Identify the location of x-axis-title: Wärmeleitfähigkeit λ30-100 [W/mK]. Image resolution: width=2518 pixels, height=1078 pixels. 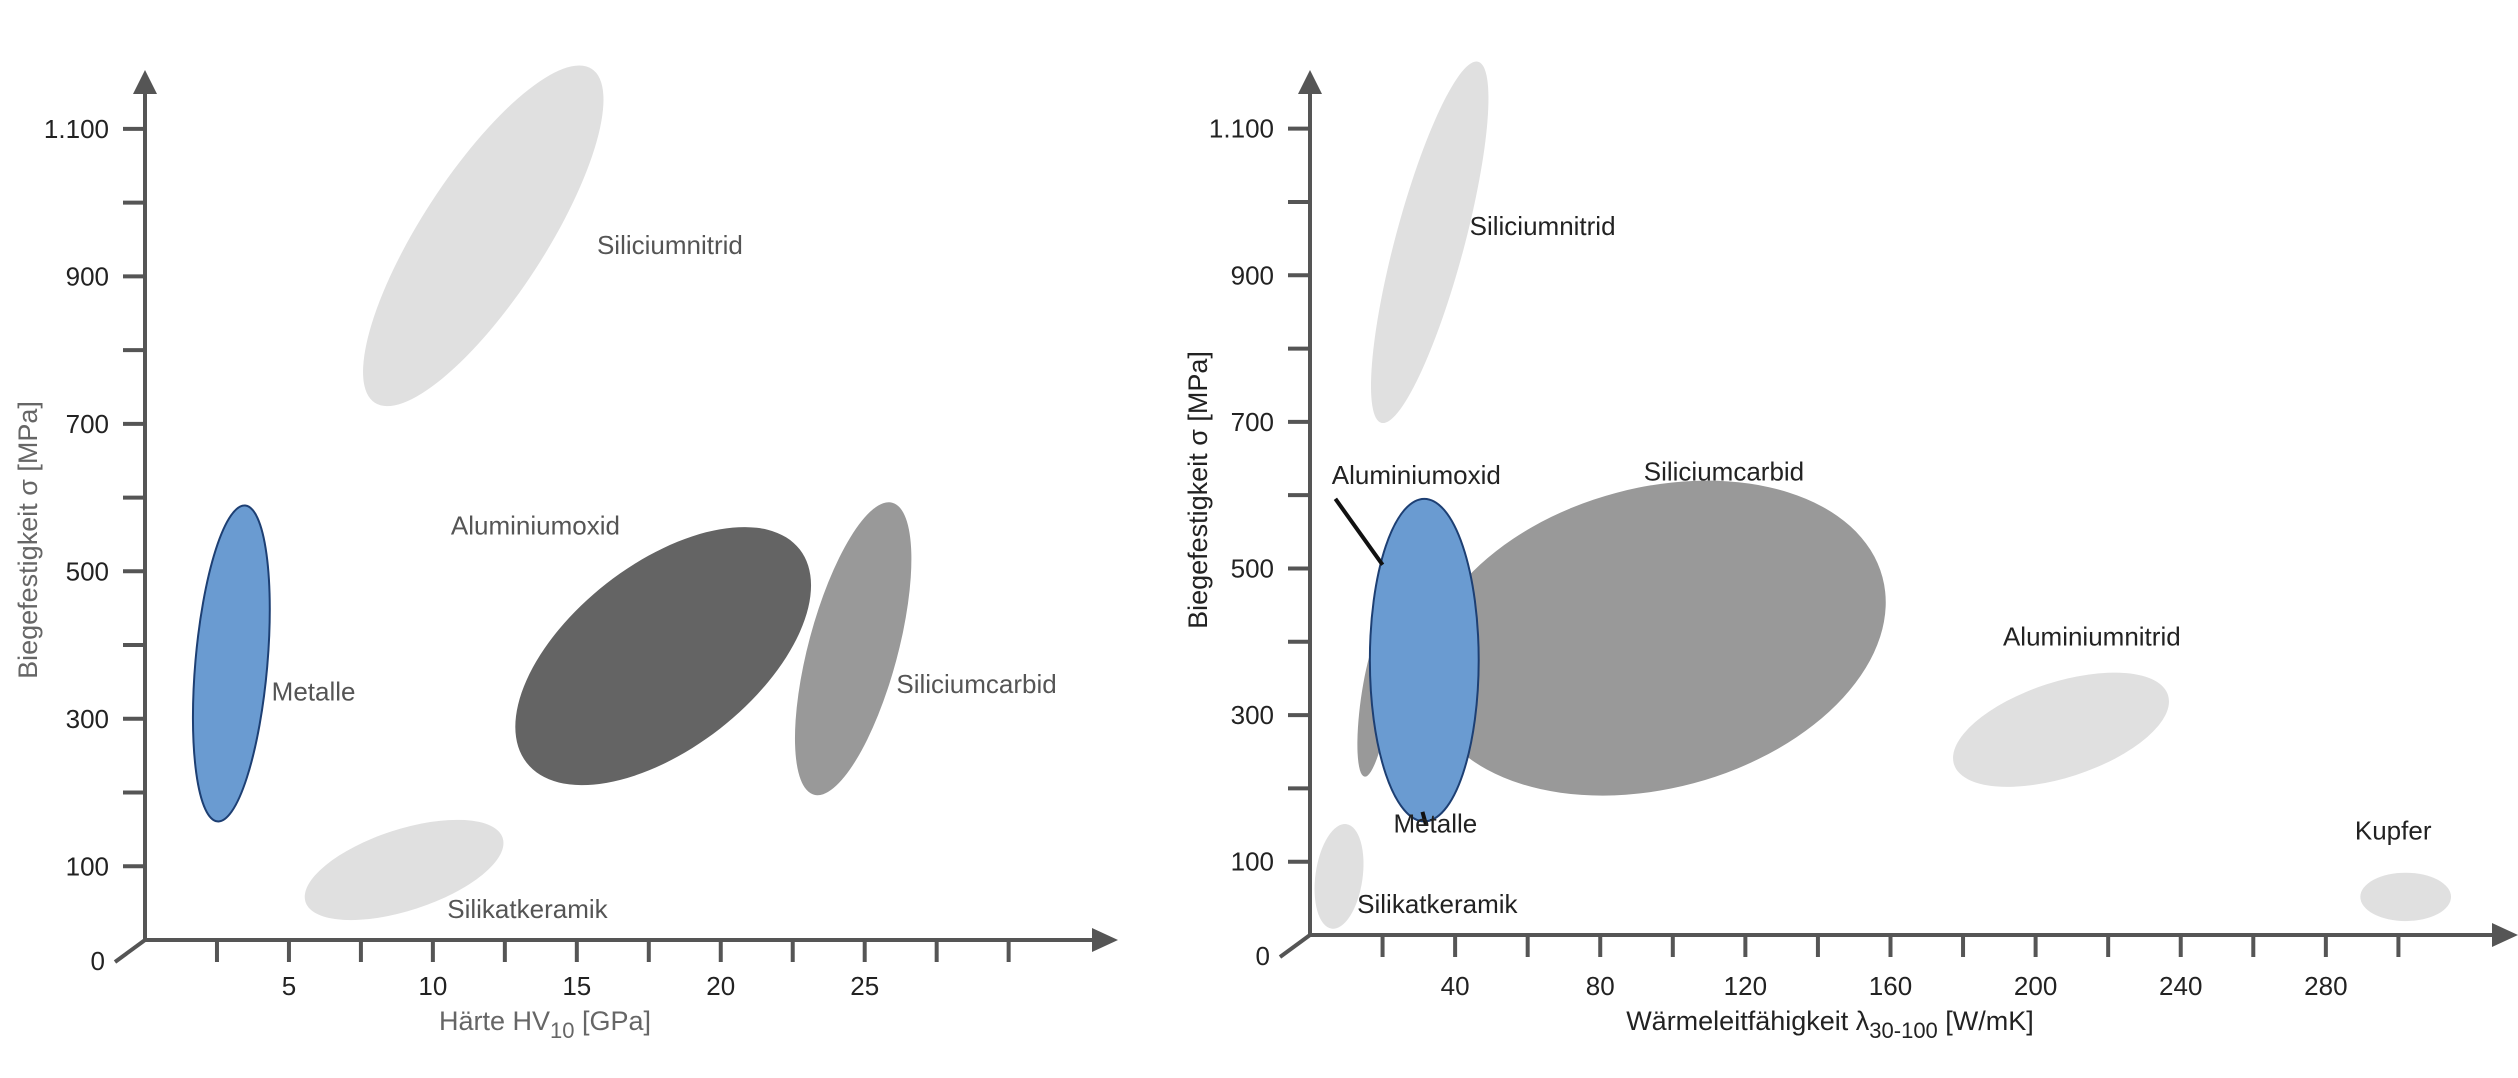
(1830, 1024).